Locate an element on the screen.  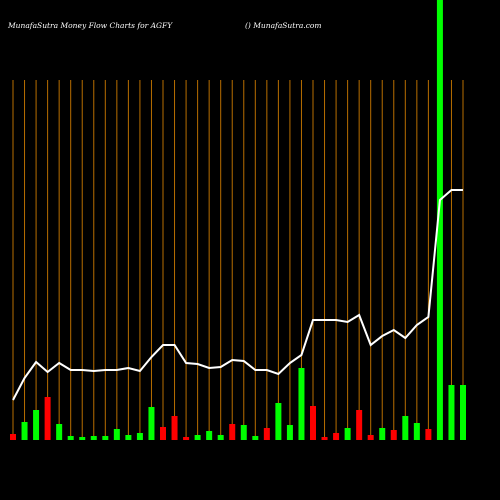
chart-subtitle: () MunafaSutra.com is located at coordinates (283, 25).